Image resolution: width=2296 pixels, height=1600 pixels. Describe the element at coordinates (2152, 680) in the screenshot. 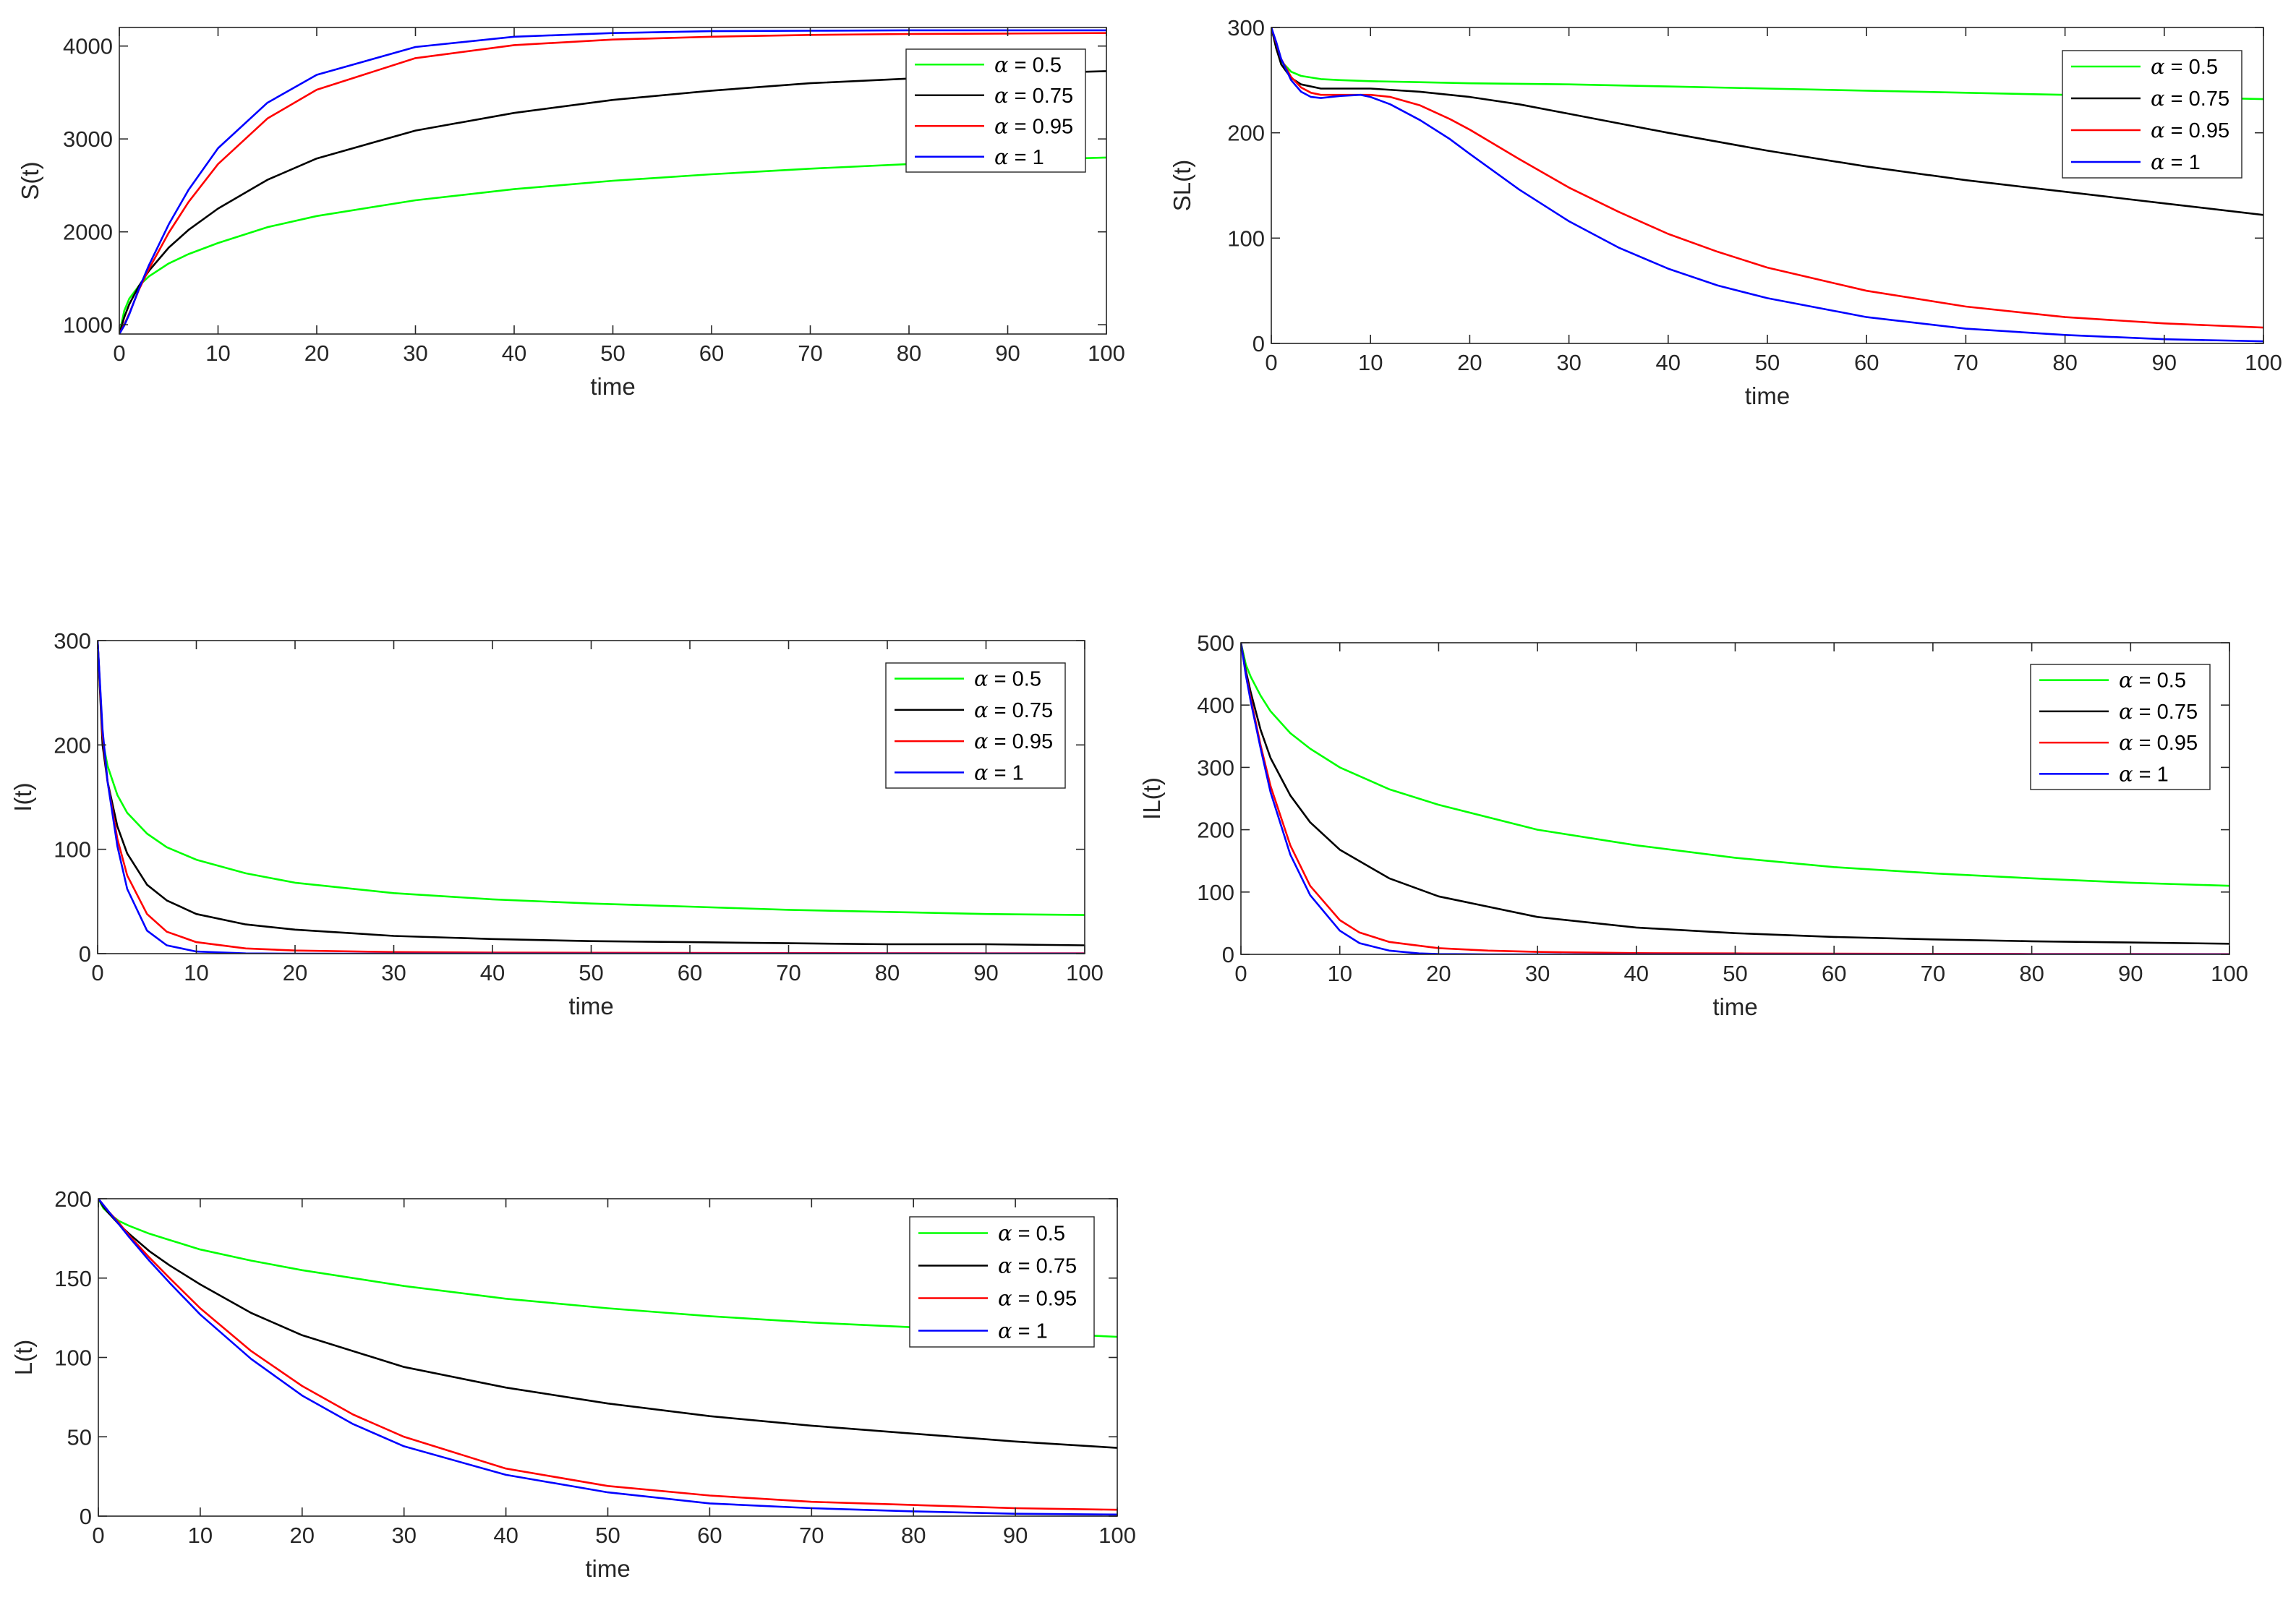

I see `legend-label-IL-0: α = 0.5` at that location.